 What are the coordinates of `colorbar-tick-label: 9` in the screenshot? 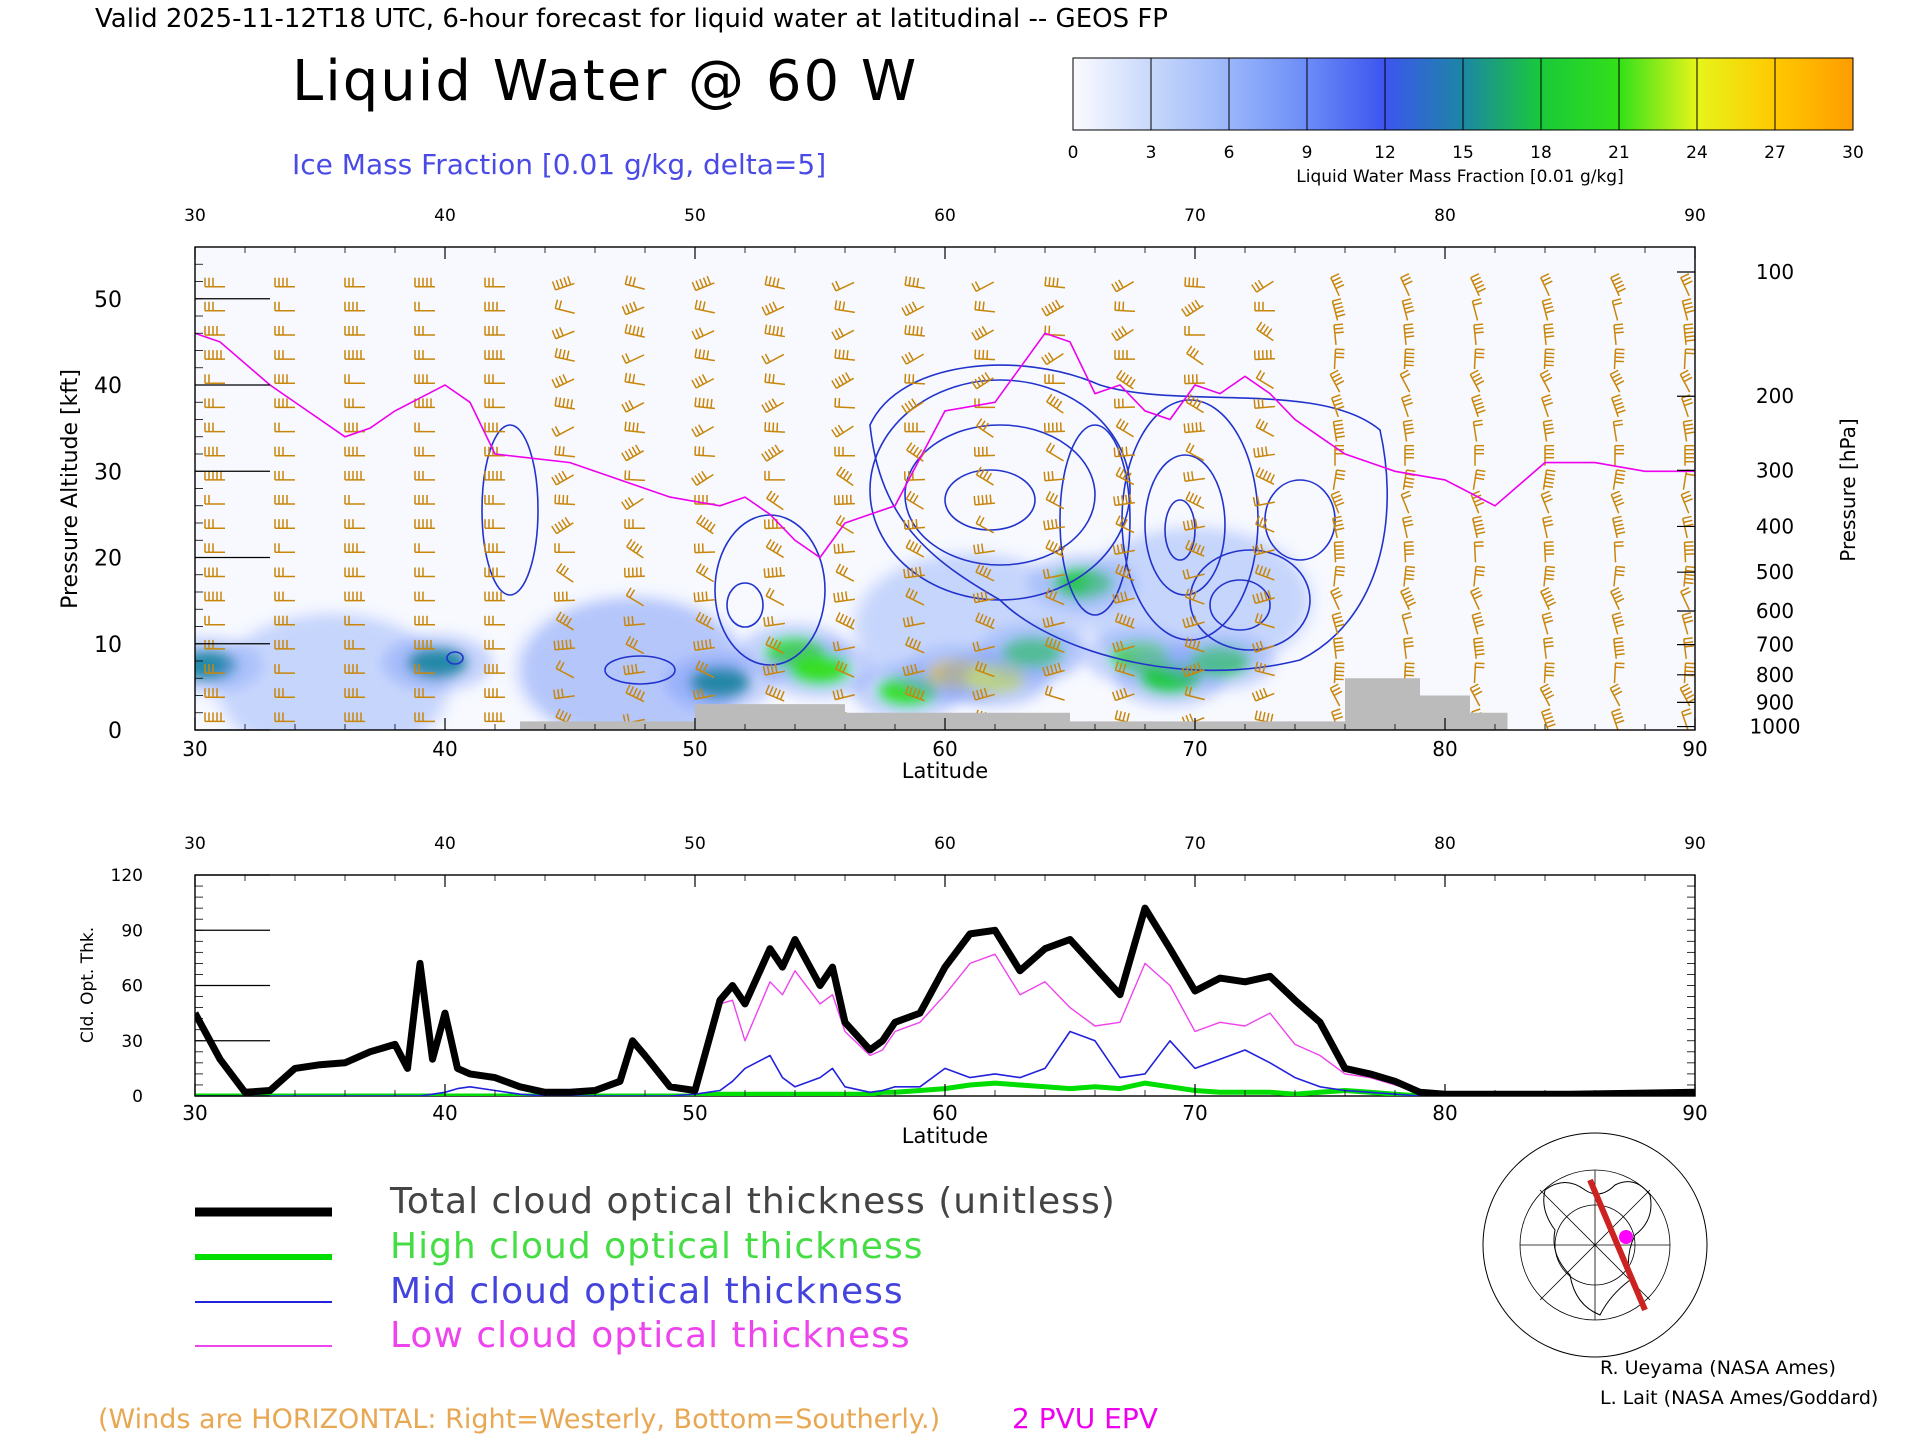 It's located at (1307, 153).